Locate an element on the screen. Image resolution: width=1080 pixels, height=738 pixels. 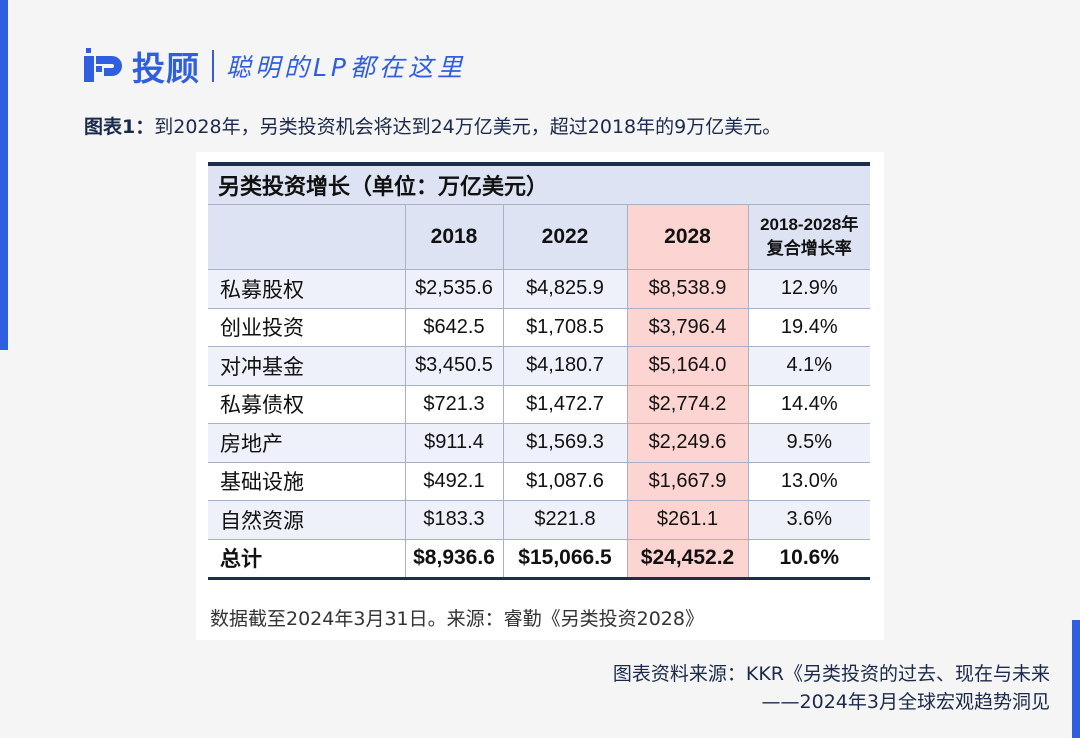
cell-cagr: 3.6% is located at coordinates (808, 520).